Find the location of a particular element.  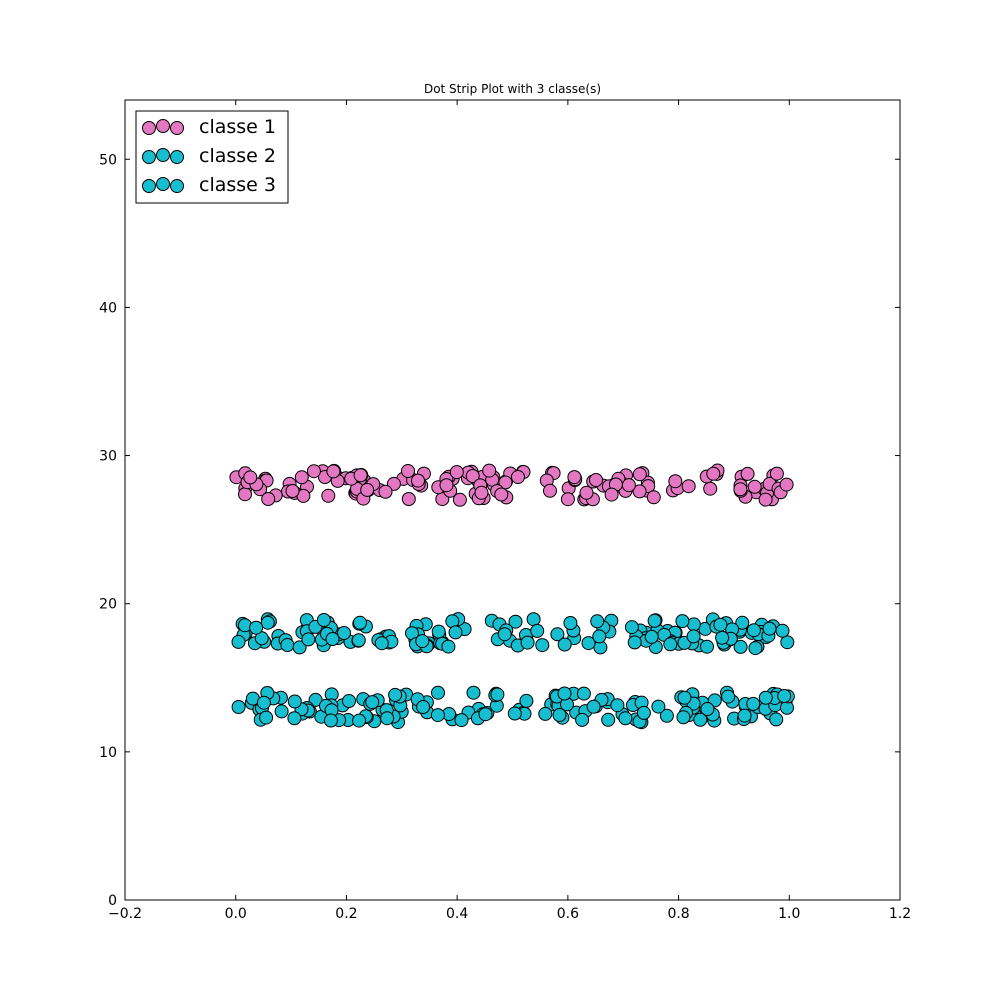

x-tick-label: 1.2 is located at coordinates (900, 914).